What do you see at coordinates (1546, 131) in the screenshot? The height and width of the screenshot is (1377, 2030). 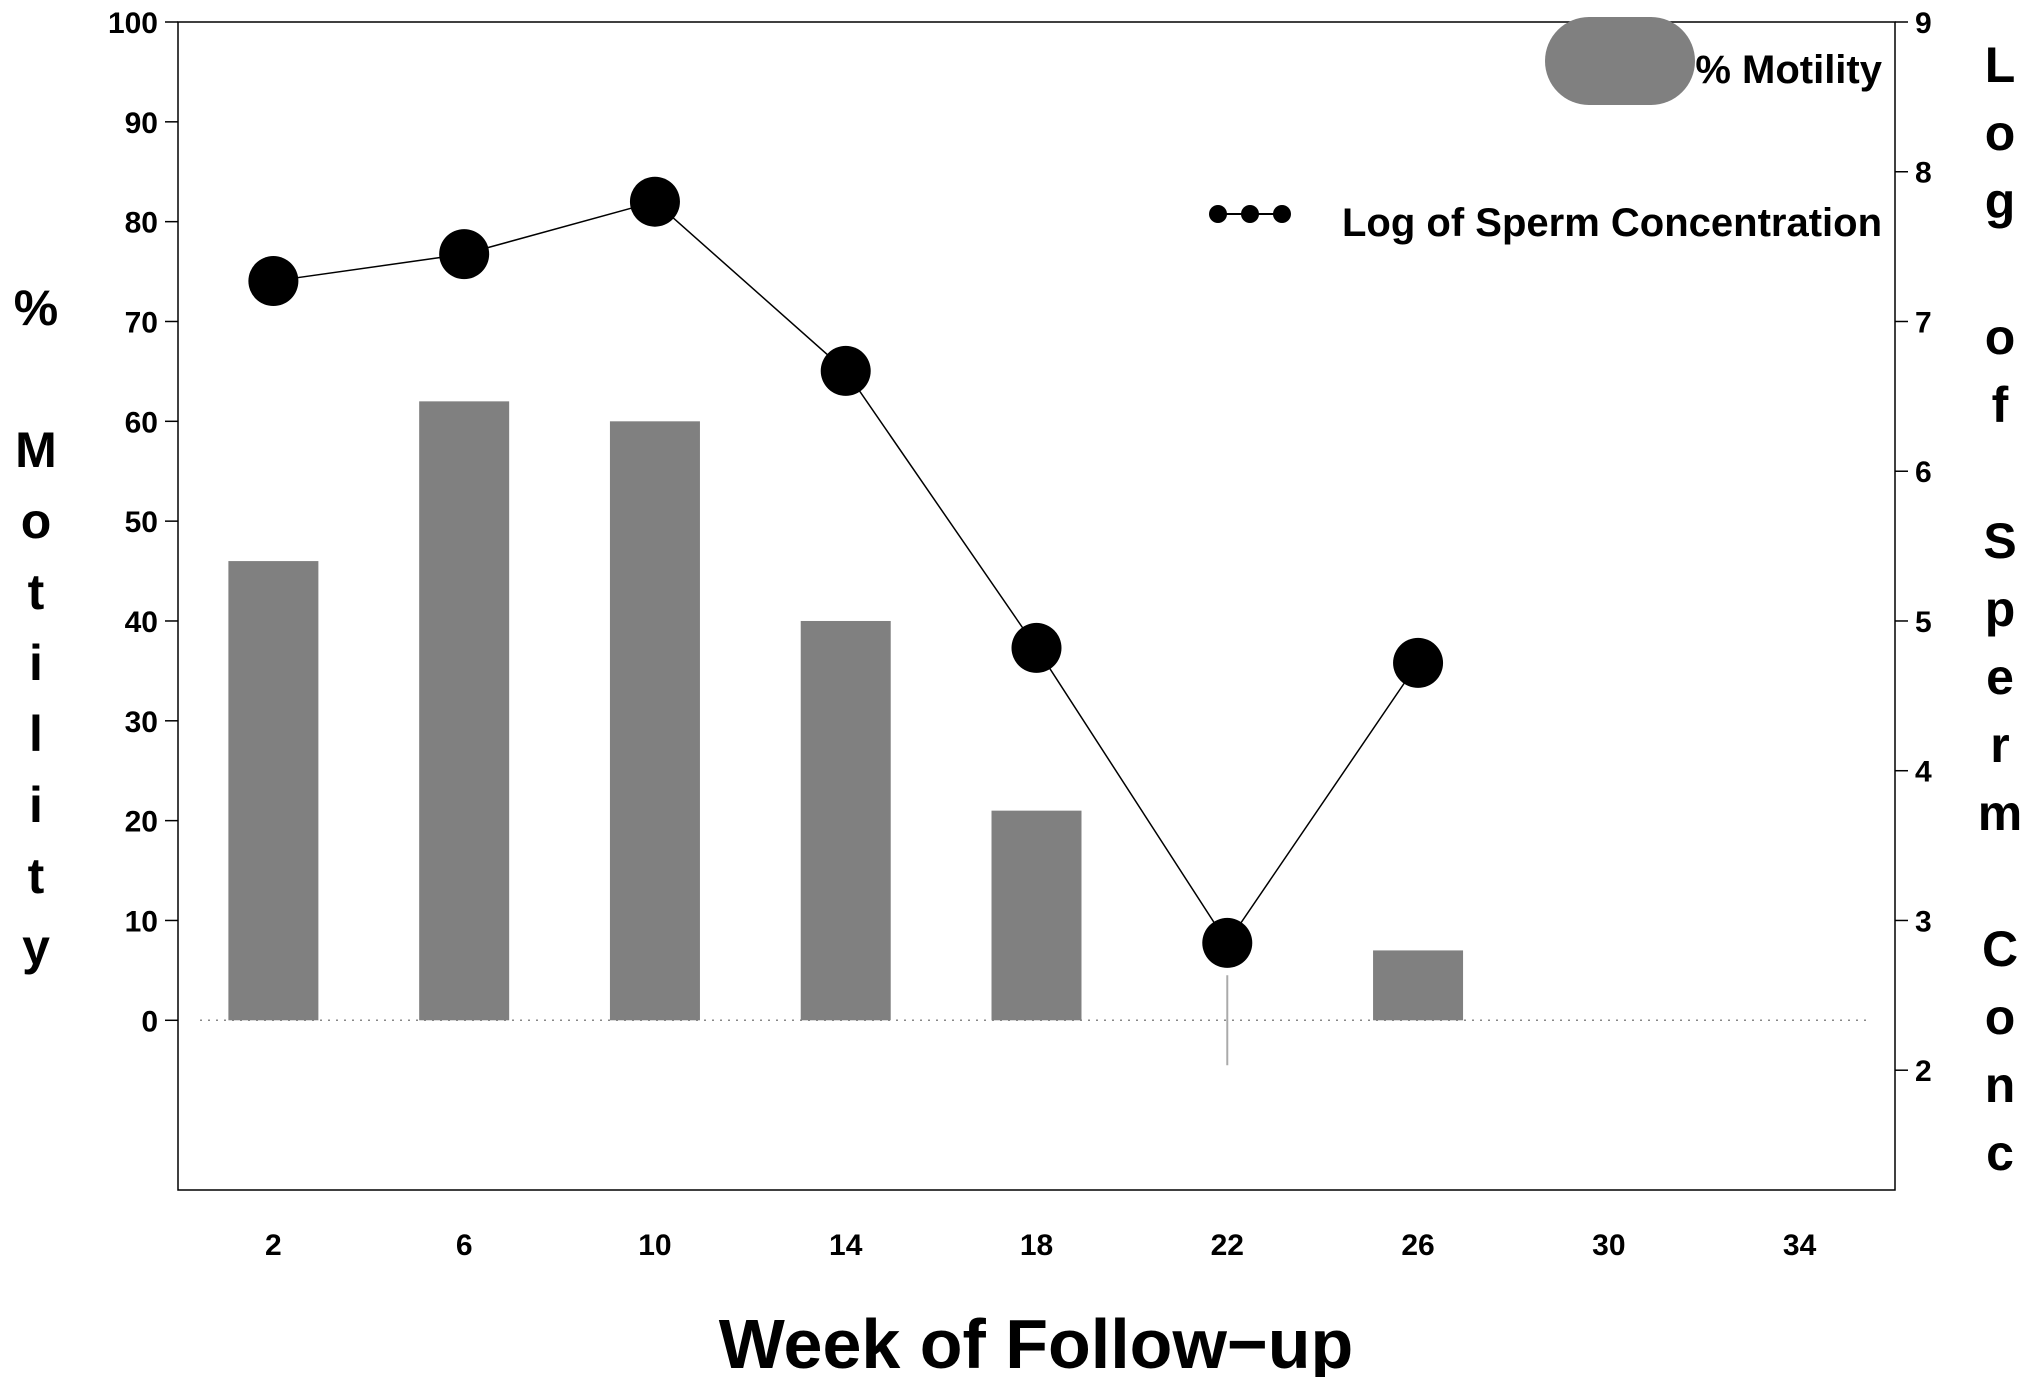 I see `legend: % Motility Log of Sperm Concentration` at bounding box center [1546, 131].